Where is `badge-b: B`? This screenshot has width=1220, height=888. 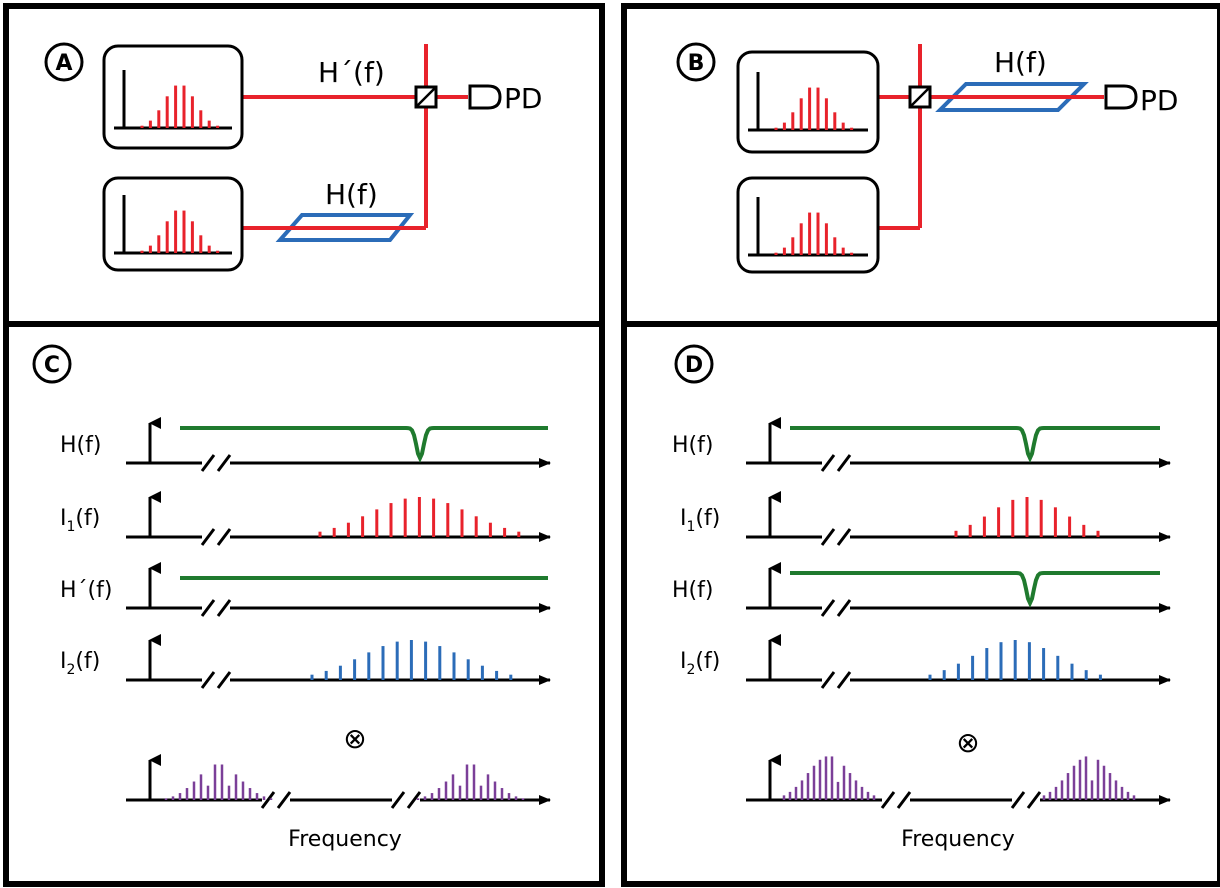
badge-b: B is located at coordinates (696, 62).